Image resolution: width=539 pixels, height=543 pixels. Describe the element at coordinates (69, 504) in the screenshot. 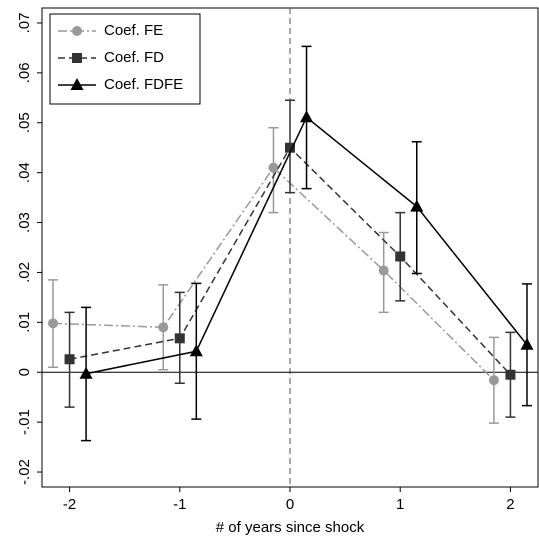

I see `x-tick-label: -2` at that location.